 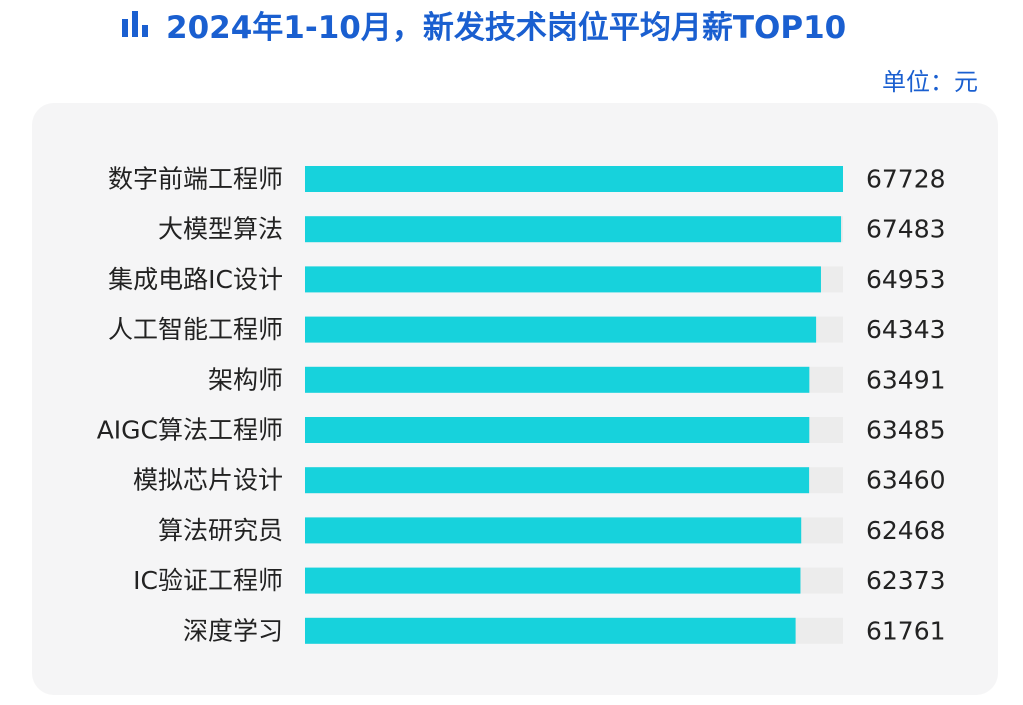 I want to click on category-label: 大模型算法, so click(x=220, y=229).